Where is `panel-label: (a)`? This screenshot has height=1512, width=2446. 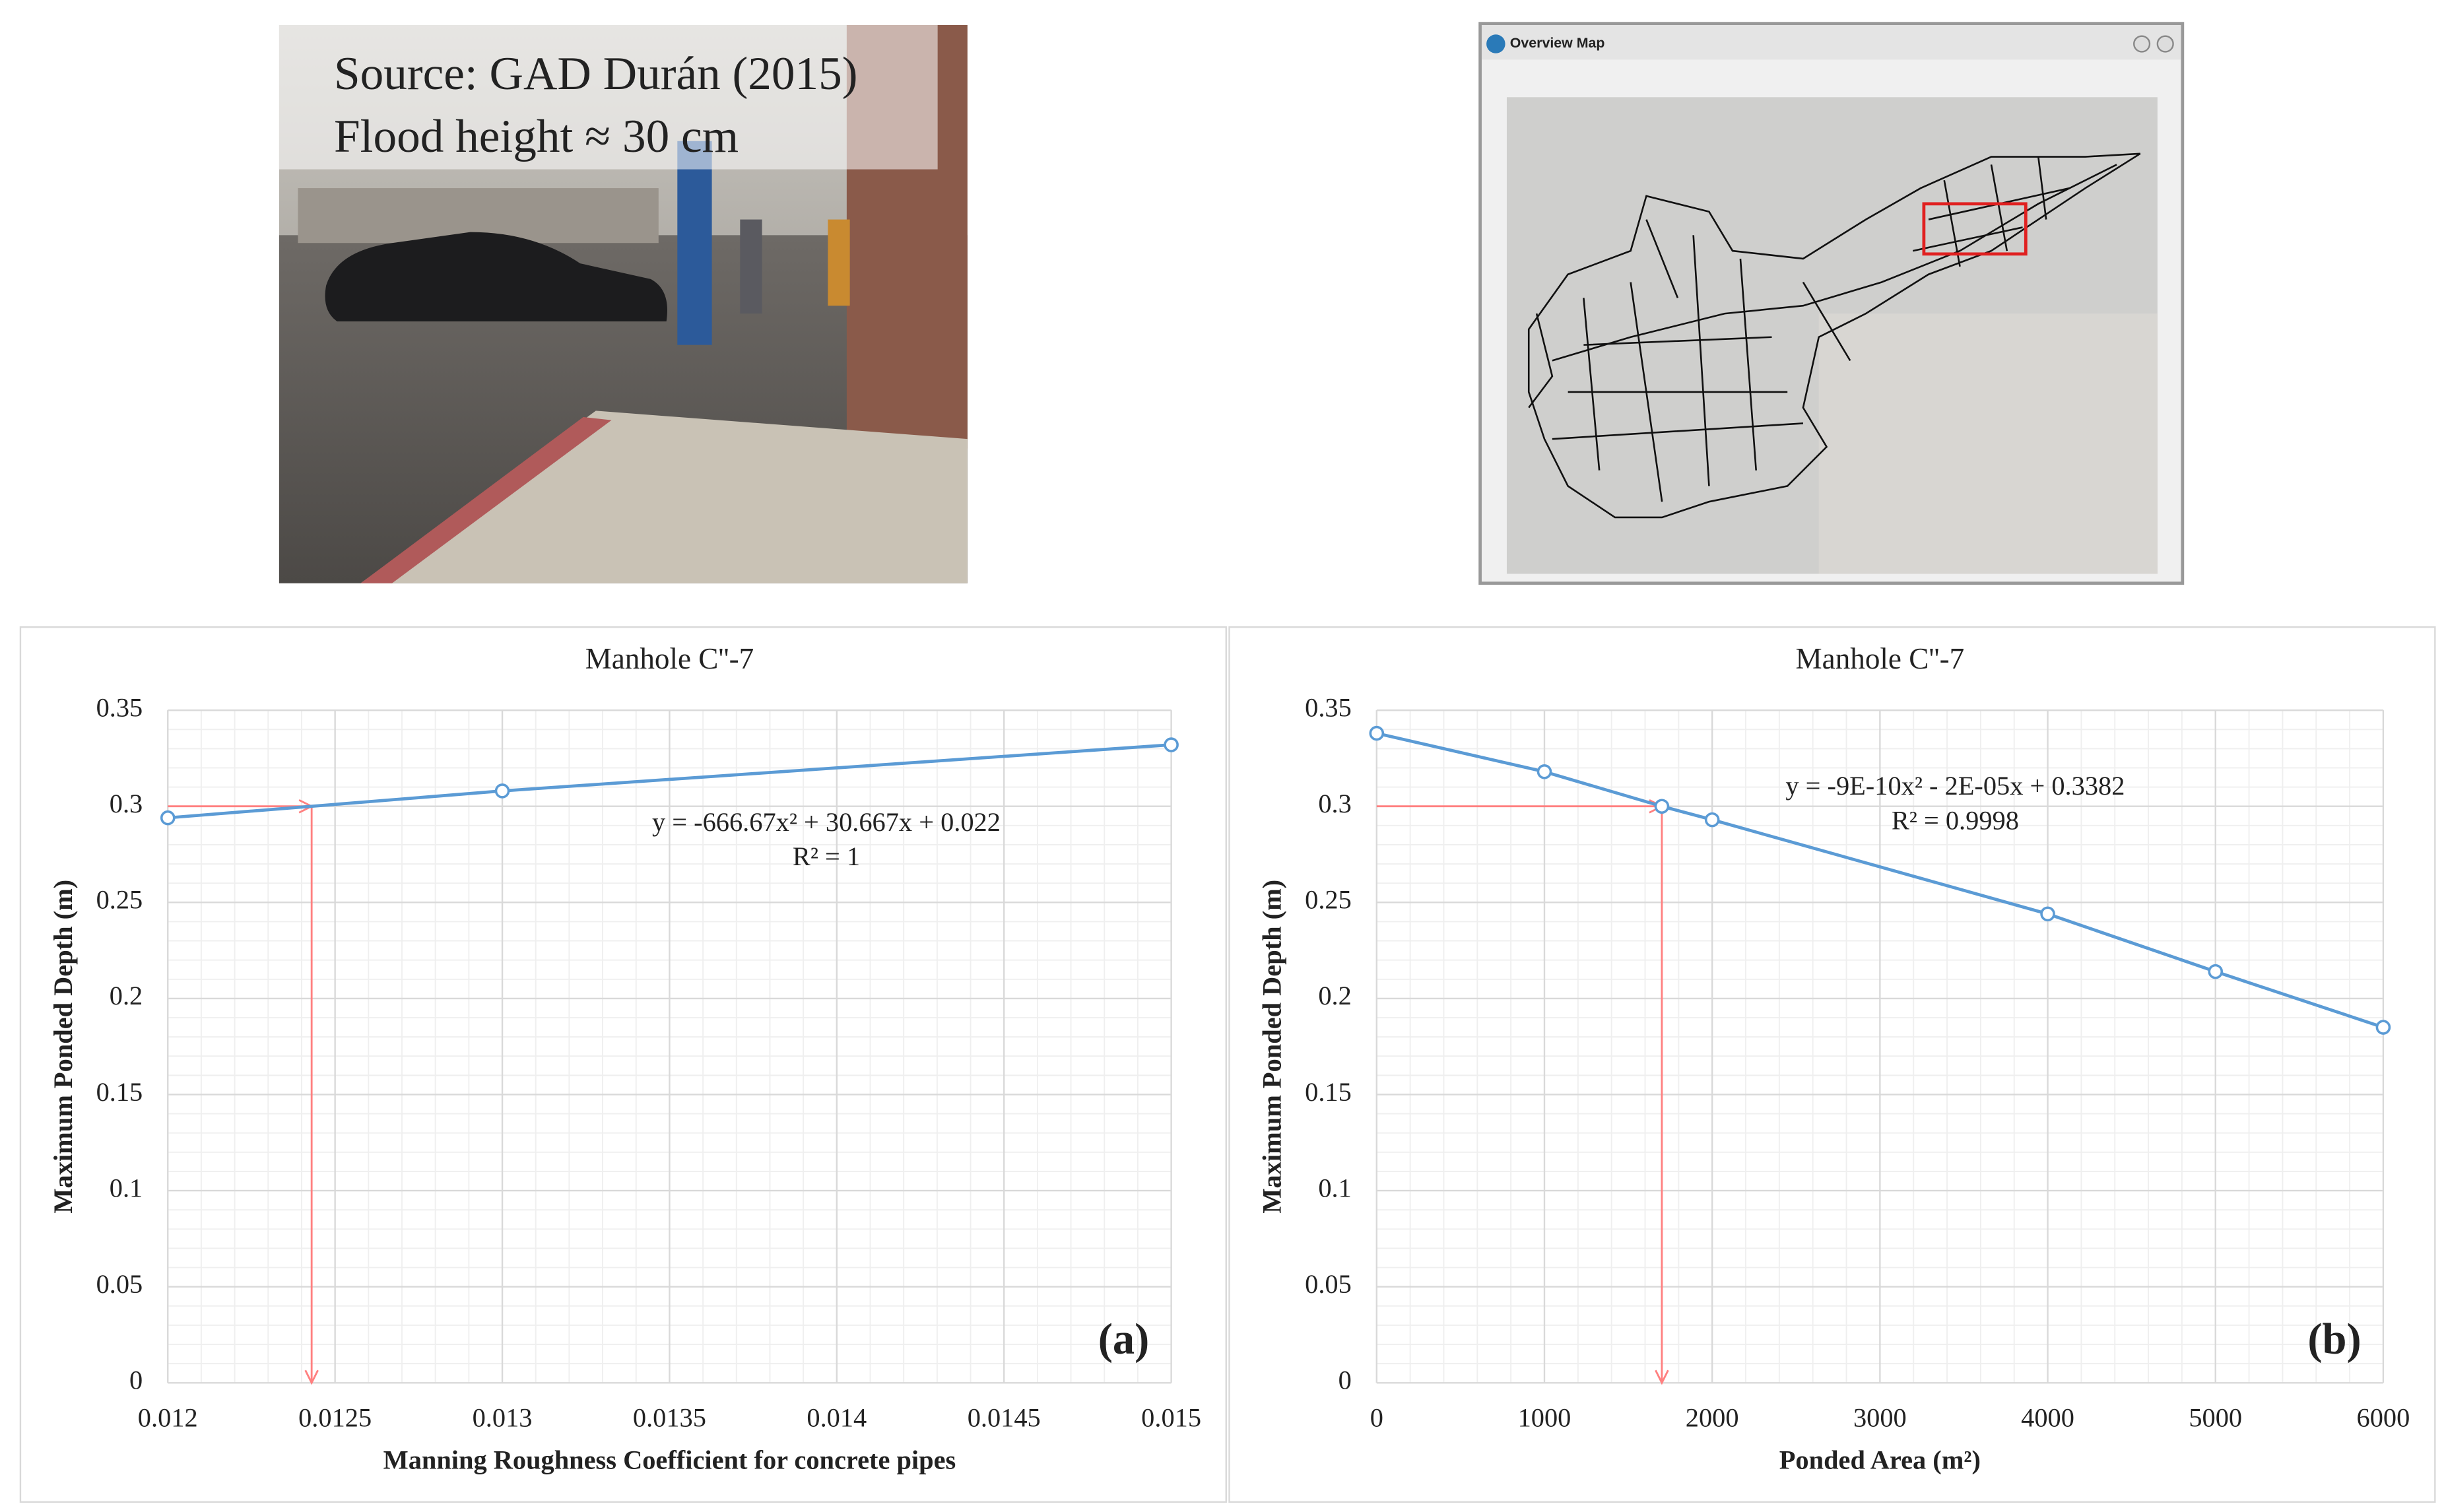
panel-label: (a) is located at coordinates (1124, 1339).